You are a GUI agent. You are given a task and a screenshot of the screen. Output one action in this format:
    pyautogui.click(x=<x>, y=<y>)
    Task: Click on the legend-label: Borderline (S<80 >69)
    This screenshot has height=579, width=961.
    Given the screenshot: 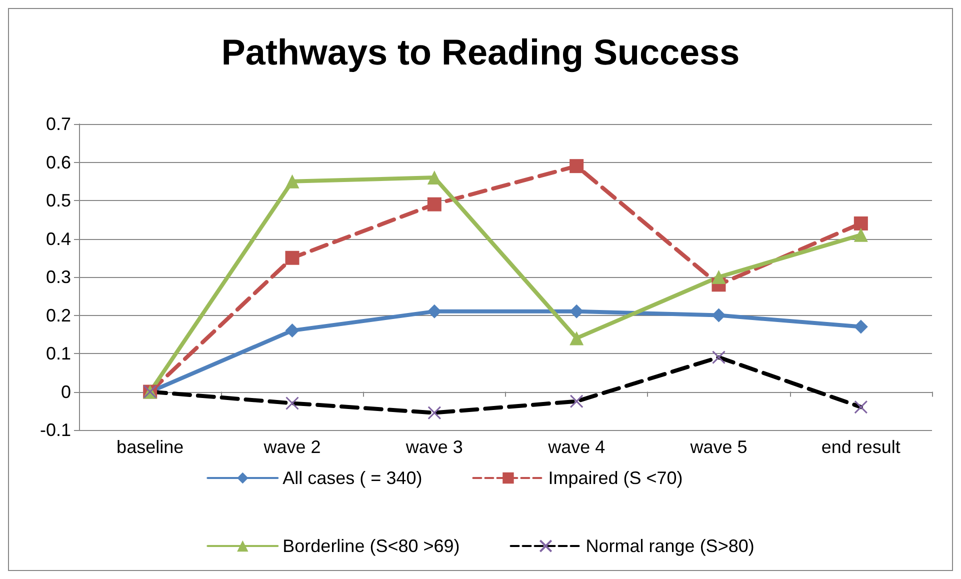 What is the action you would take?
    pyautogui.click(x=371, y=546)
    